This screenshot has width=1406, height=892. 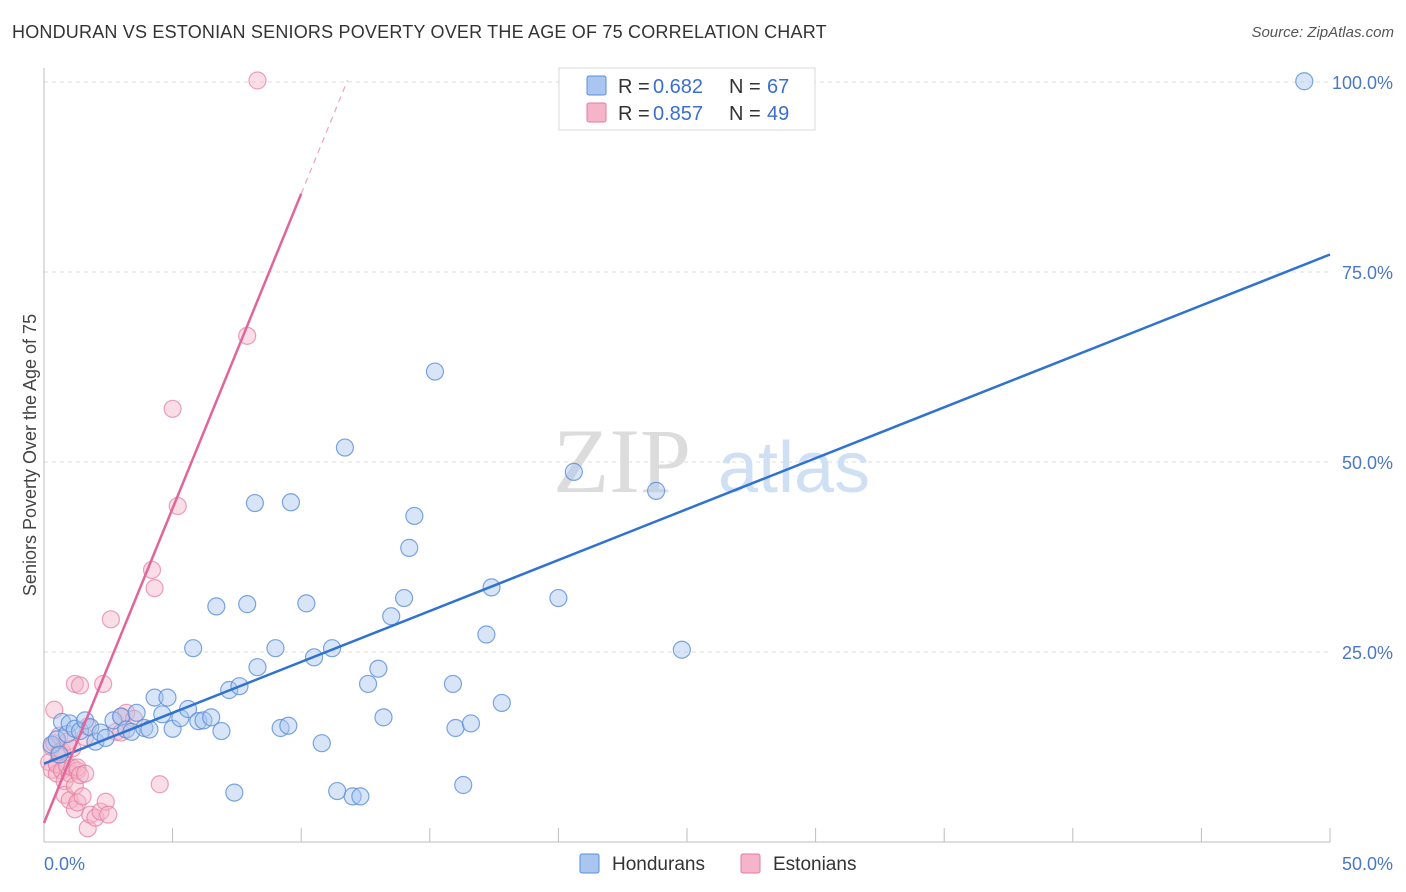 What do you see at coordinates (1367, 653) in the screenshot?
I see `y-tick-label: 25.0%` at bounding box center [1367, 653].